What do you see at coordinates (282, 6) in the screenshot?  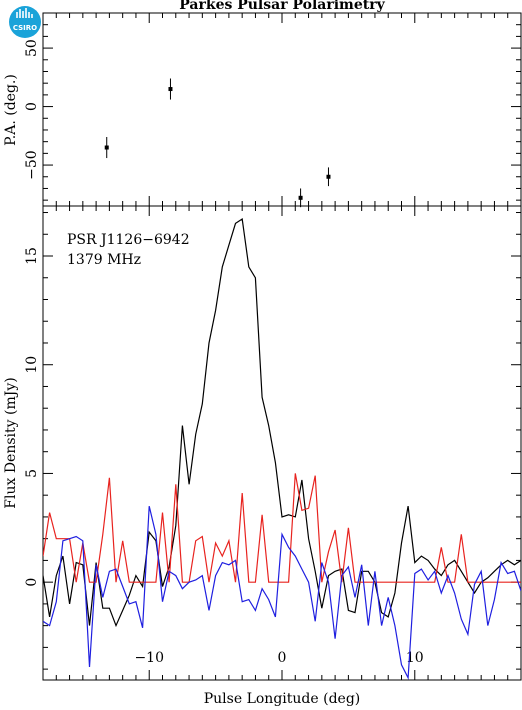 I see `chart-title: Parkes Pulsar Polarimetry` at bounding box center [282, 6].